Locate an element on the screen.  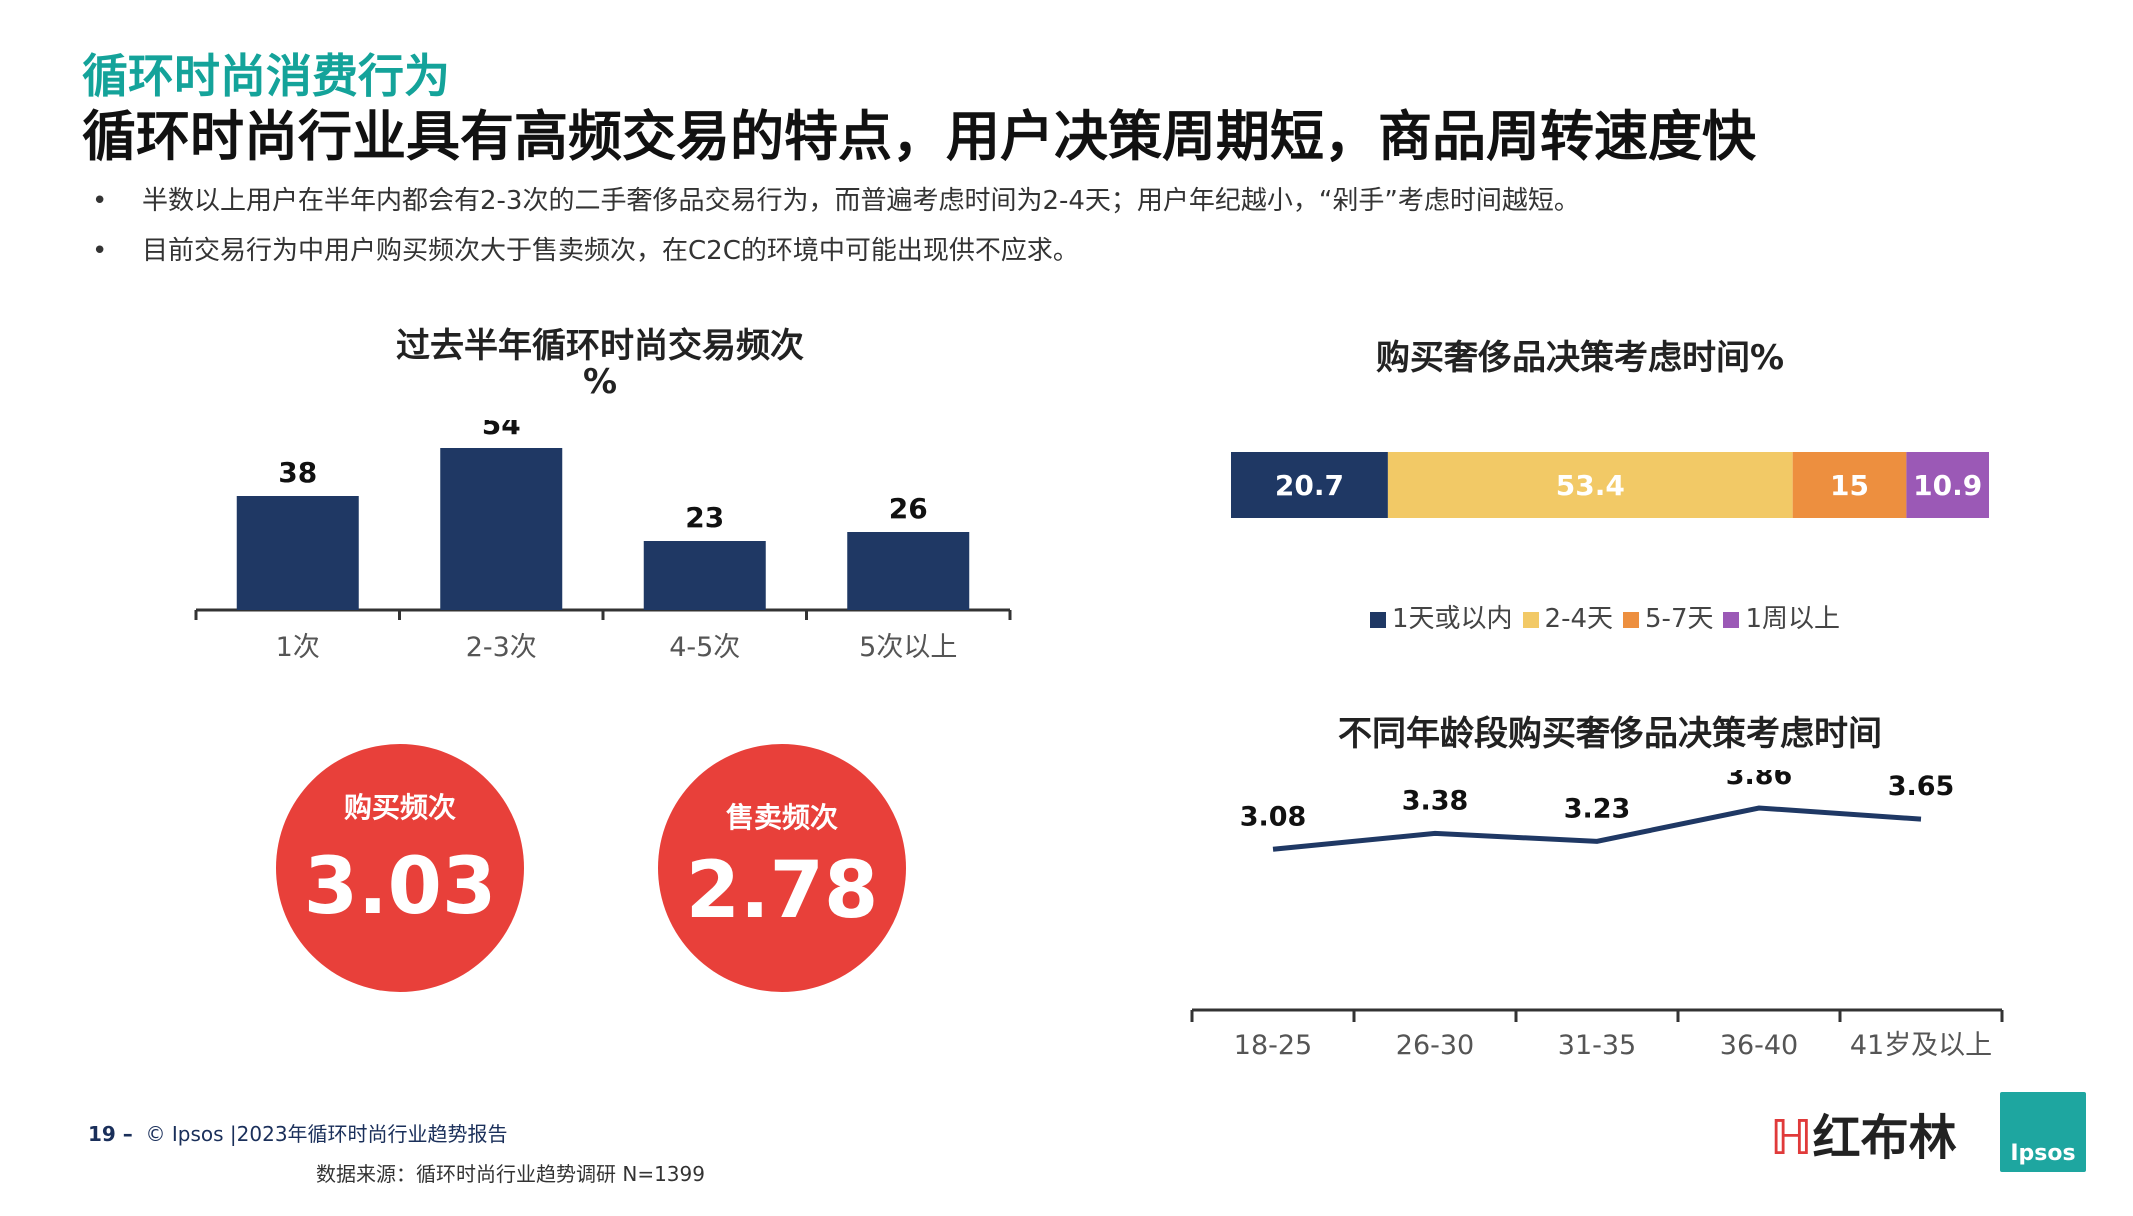
bar-chart-title-unit: % is located at coordinates (600, 382).